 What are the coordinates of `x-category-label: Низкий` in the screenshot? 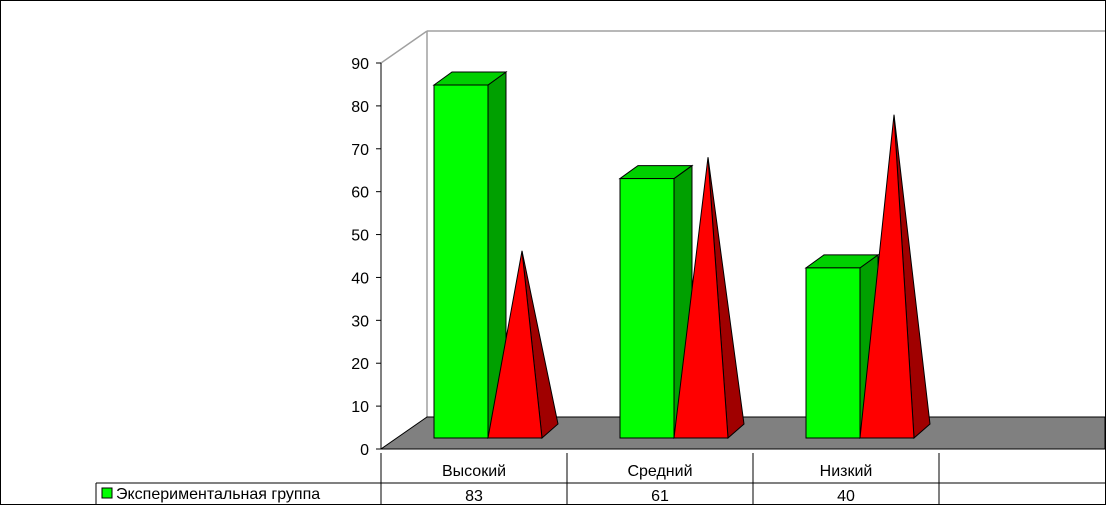 It's located at (846, 471).